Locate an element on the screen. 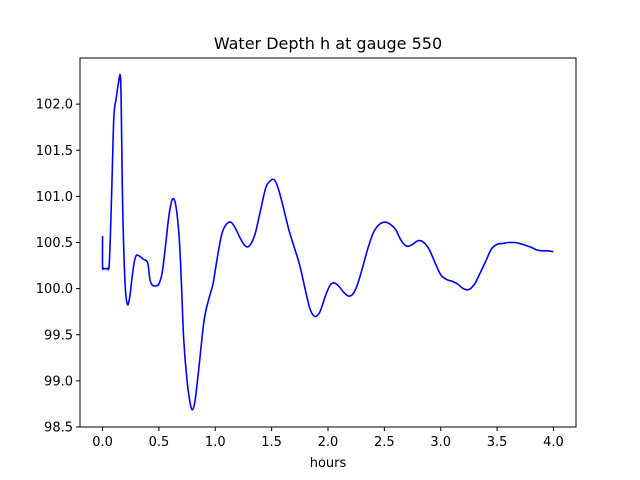 This screenshot has height=480, width=640. x-tick-label: 2.0 is located at coordinates (328, 442).